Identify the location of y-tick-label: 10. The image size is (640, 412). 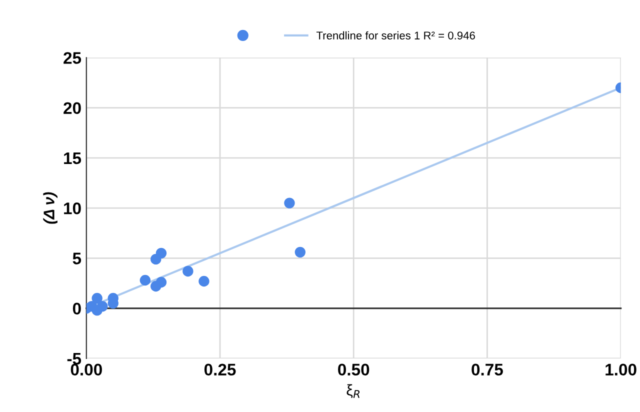
(72, 208).